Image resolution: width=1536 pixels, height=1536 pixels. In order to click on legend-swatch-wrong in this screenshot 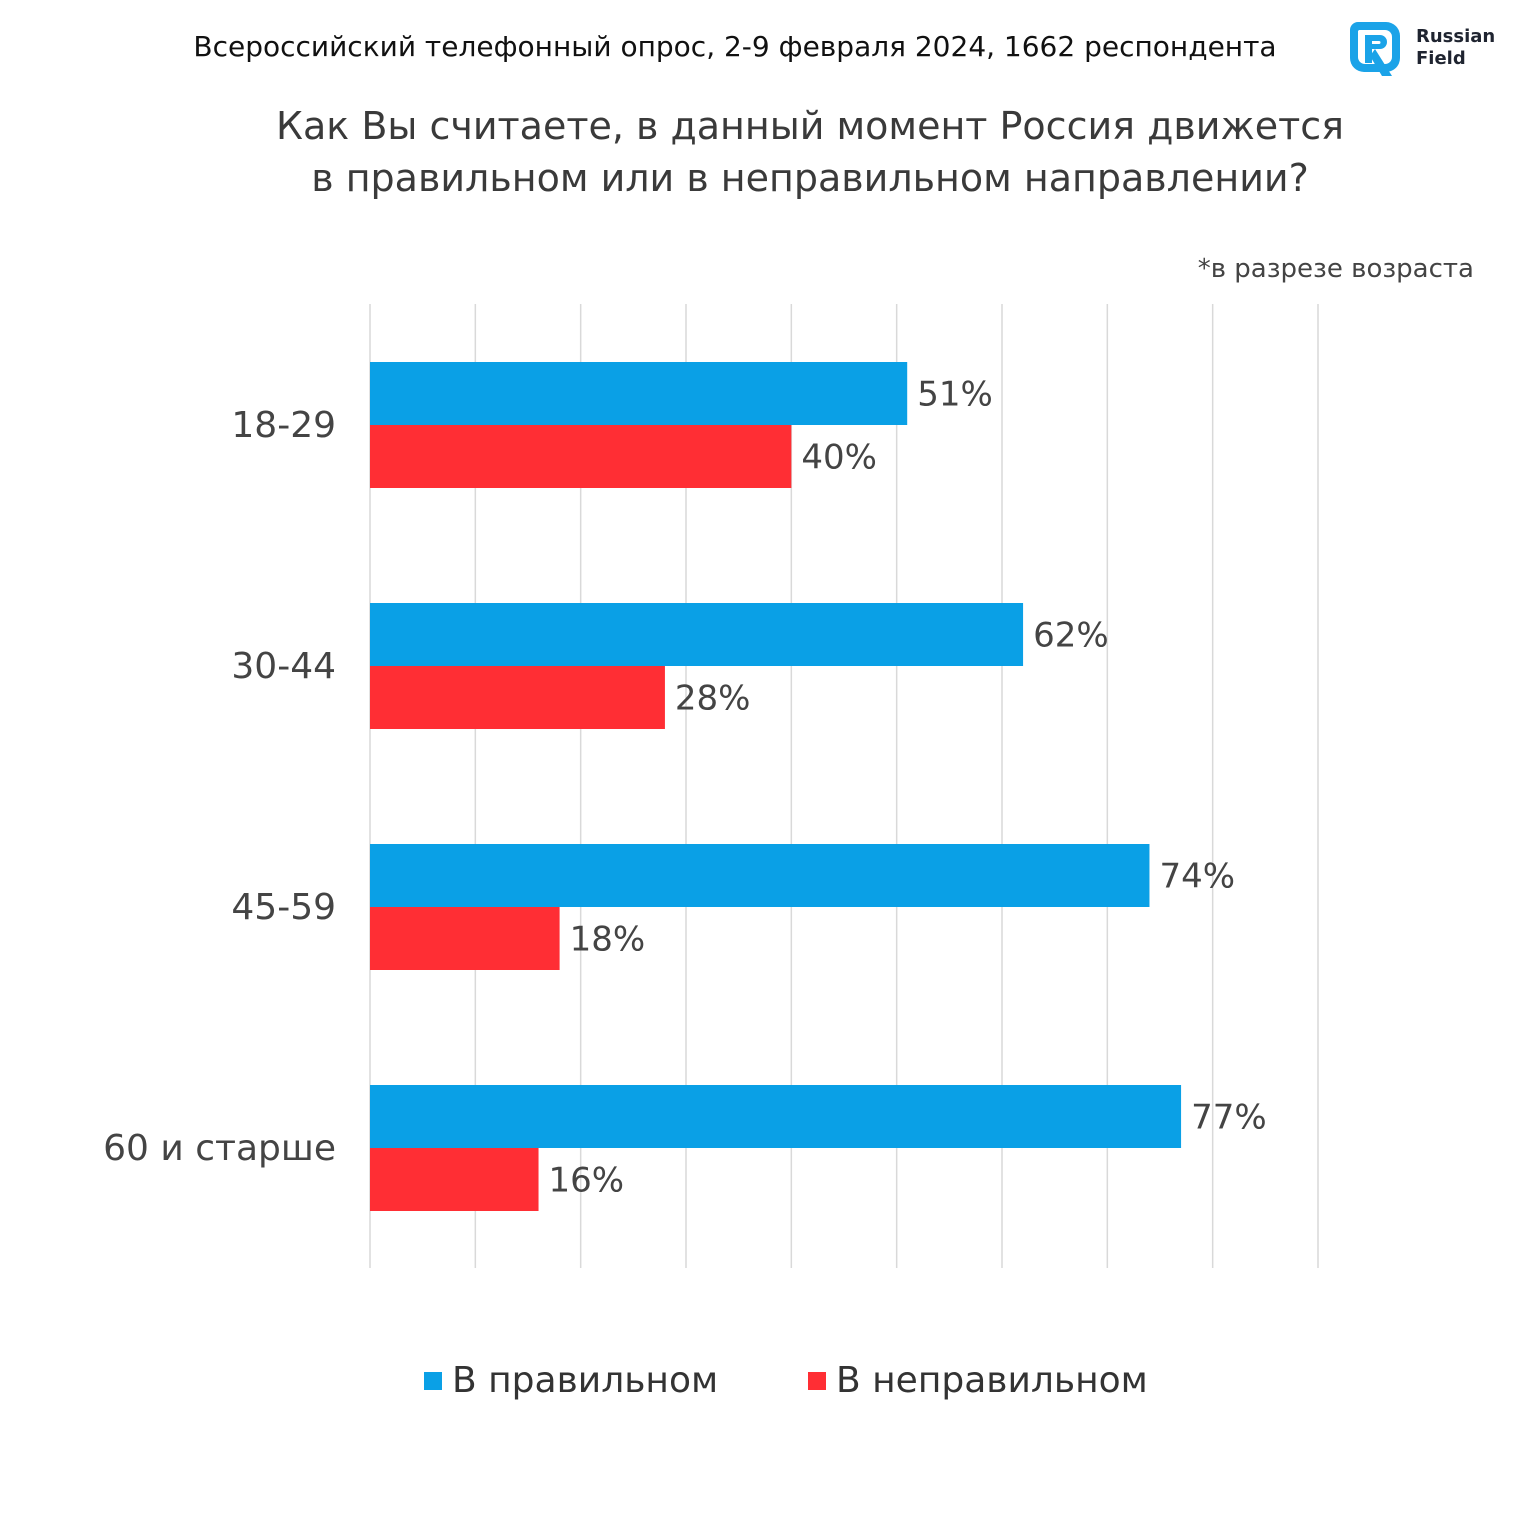, I will do `click(817, 1380)`.